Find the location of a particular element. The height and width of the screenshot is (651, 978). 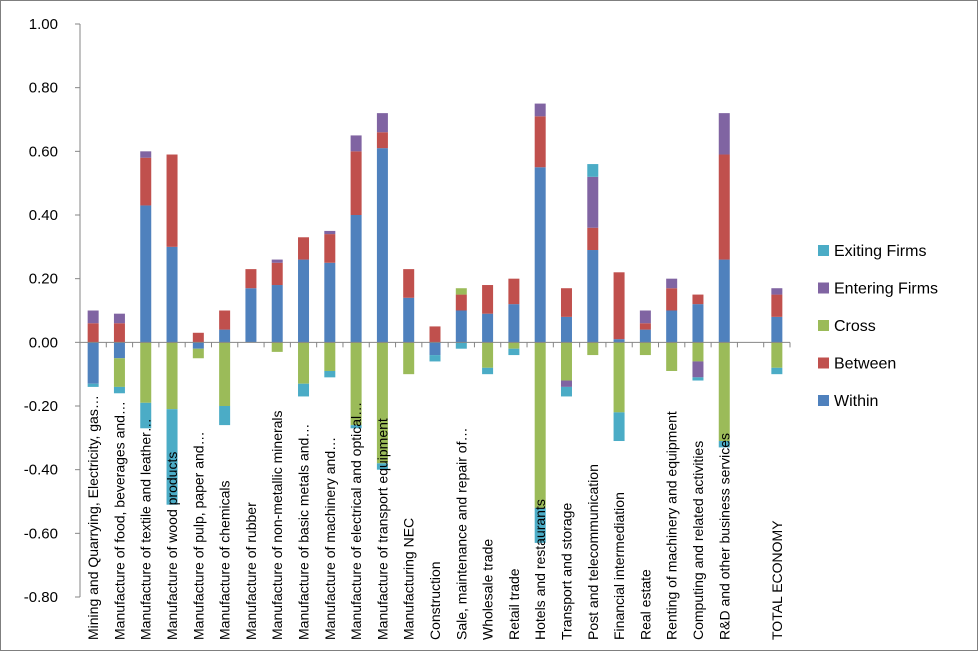

x-category-label: Real estate is located at coordinates (645, 604).